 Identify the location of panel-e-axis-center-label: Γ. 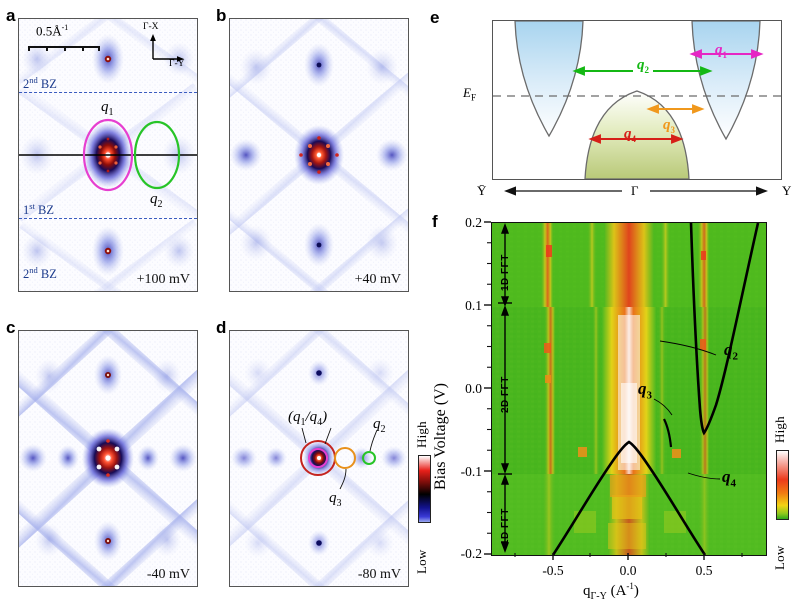
(635, 190).